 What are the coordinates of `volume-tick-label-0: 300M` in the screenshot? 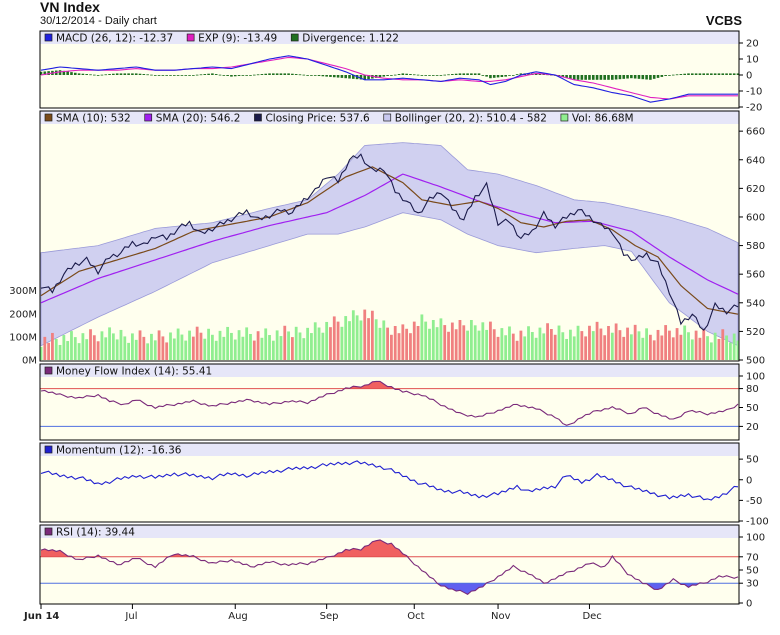 It's located at (23, 291).